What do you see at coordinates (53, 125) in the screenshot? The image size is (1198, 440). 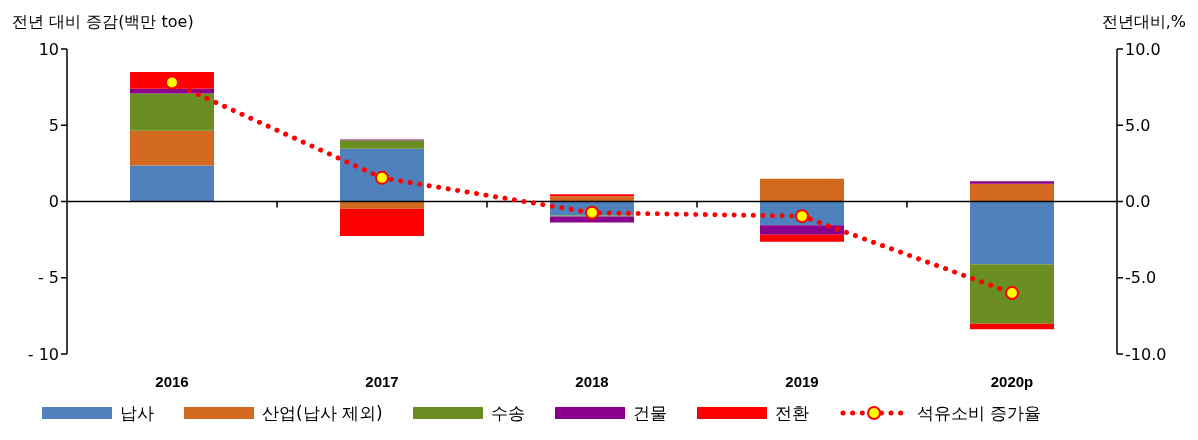 I see `y-tick-label: 5` at bounding box center [53, 125].